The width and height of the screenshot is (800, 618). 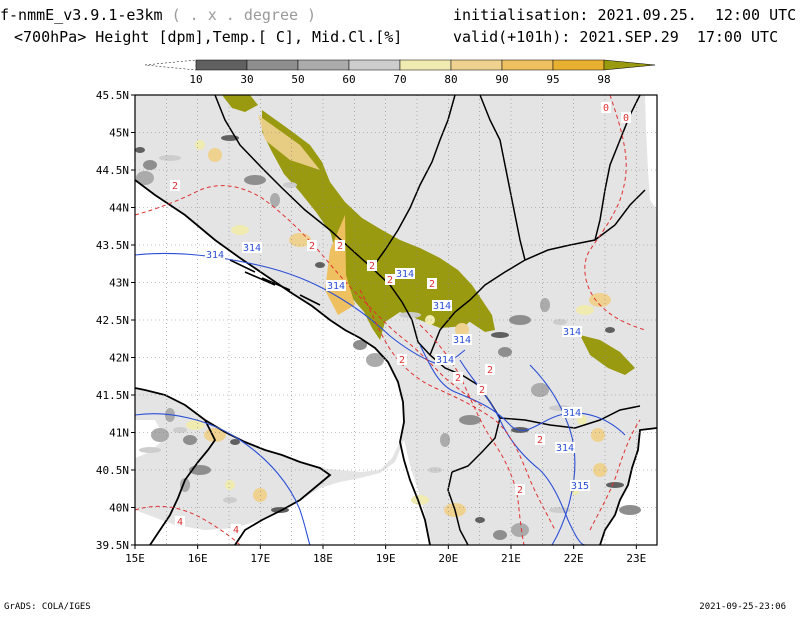 What do you see at coordinates (158, 15) in the screenshot?
I see `model-title: f-nmmE_v3.9.1-e3km ( . x . degree )` at bounding box center [158, 15].